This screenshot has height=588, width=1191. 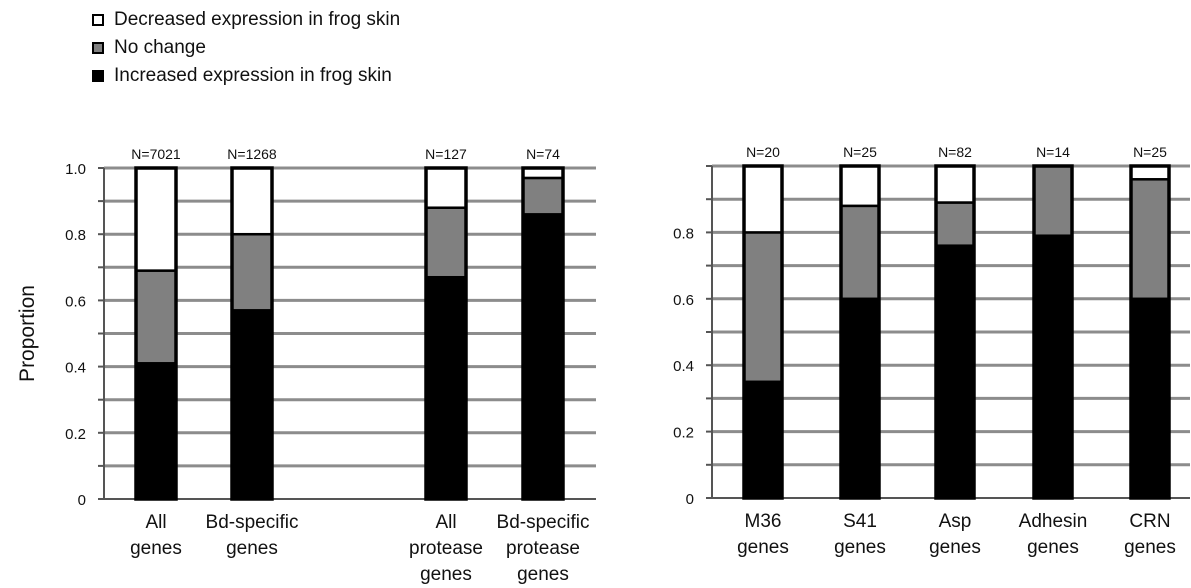 I want to click on y-axis-title: Proportion, so click(x=27, y=333).